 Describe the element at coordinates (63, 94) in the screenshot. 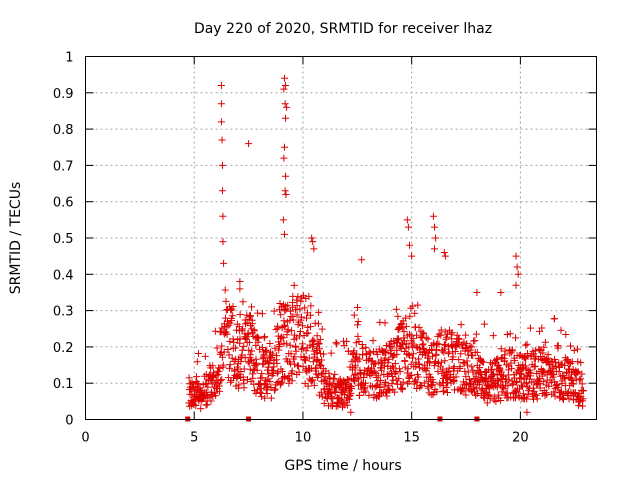

I see `y-tick-label: 0.9` at that location.